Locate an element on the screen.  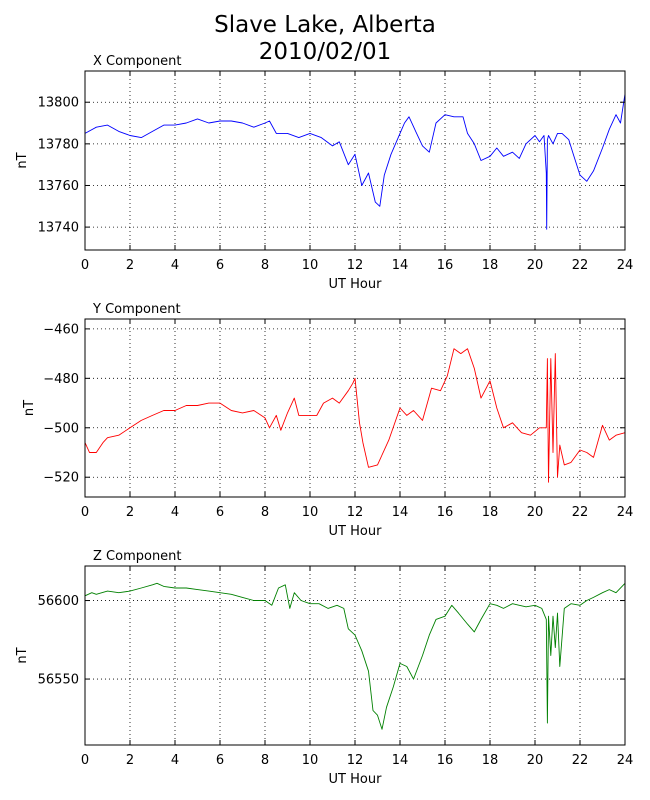
panel-title: X Component is located at coordinates (137, 61).